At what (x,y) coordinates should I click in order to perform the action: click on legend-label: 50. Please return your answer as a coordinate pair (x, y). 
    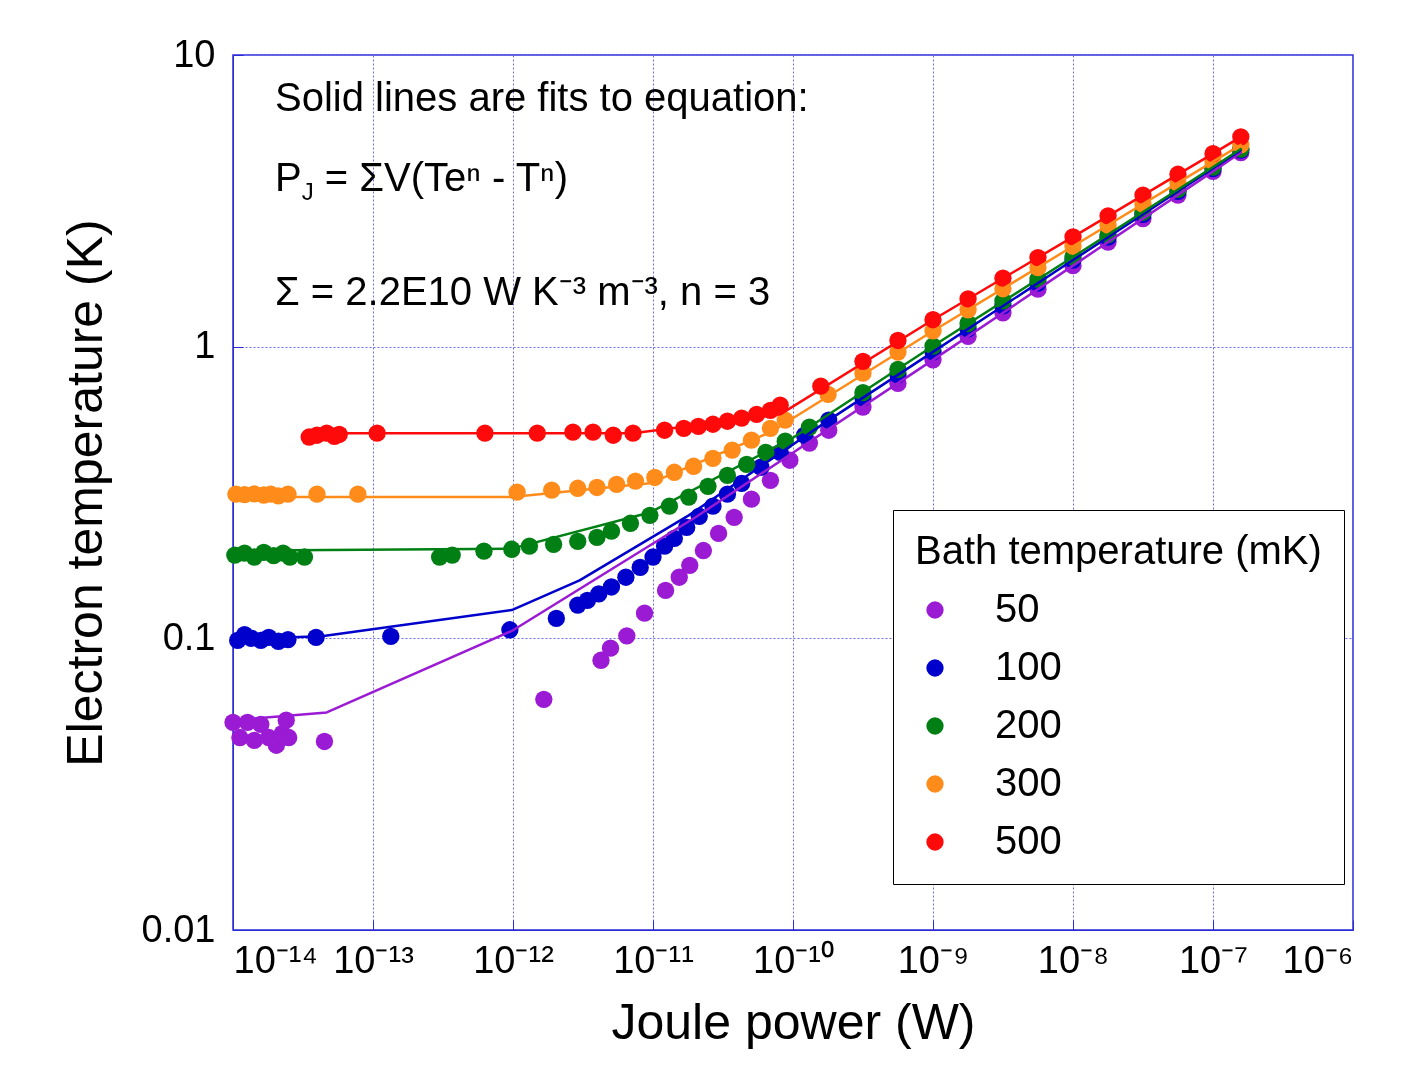
    Looking at the image, I should click on (1017, 608).